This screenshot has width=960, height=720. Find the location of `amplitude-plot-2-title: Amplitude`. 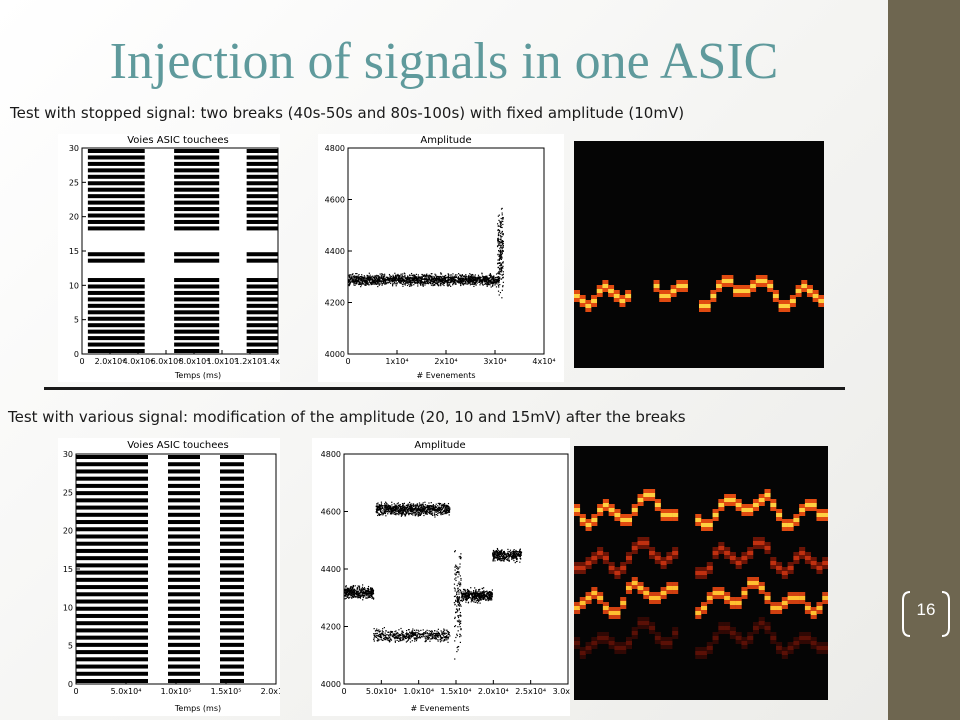

amplitude-plot-2-title: Amplitude is located at coordinates (439, 445).